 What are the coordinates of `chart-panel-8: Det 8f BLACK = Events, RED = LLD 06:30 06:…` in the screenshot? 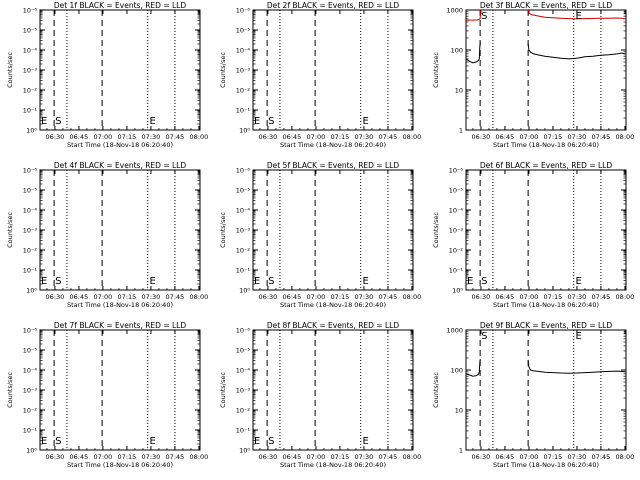 It's located at (320, 395).